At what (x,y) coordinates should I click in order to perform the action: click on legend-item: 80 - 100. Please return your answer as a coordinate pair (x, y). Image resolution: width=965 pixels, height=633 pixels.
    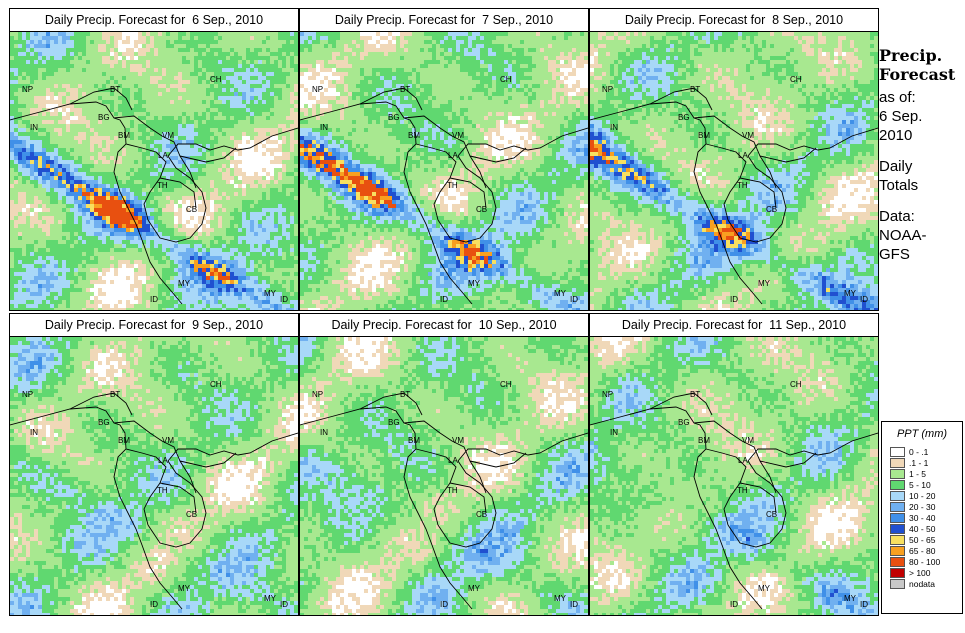
    Looking at the image, I should click on (926, 561).